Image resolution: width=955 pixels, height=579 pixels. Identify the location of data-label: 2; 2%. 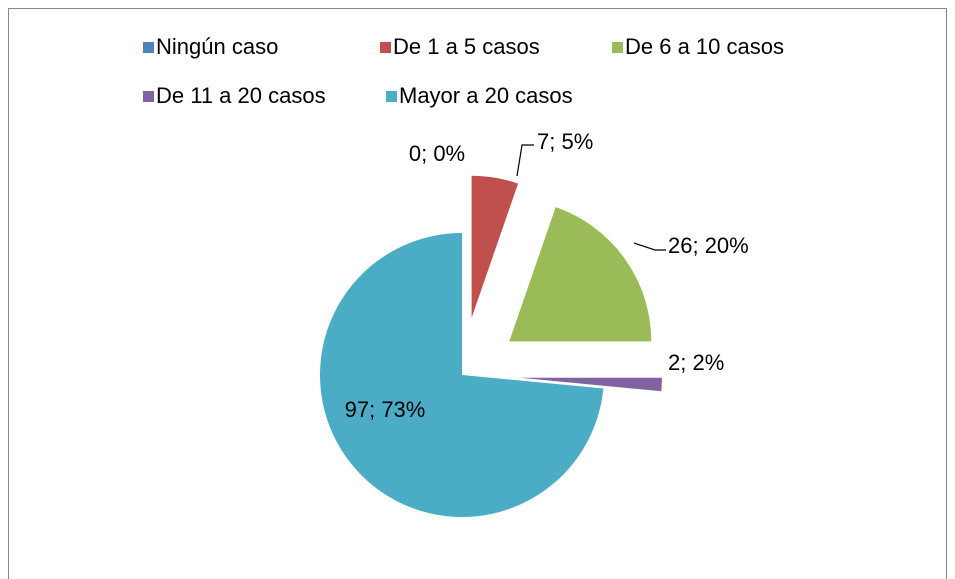
(696, 362).